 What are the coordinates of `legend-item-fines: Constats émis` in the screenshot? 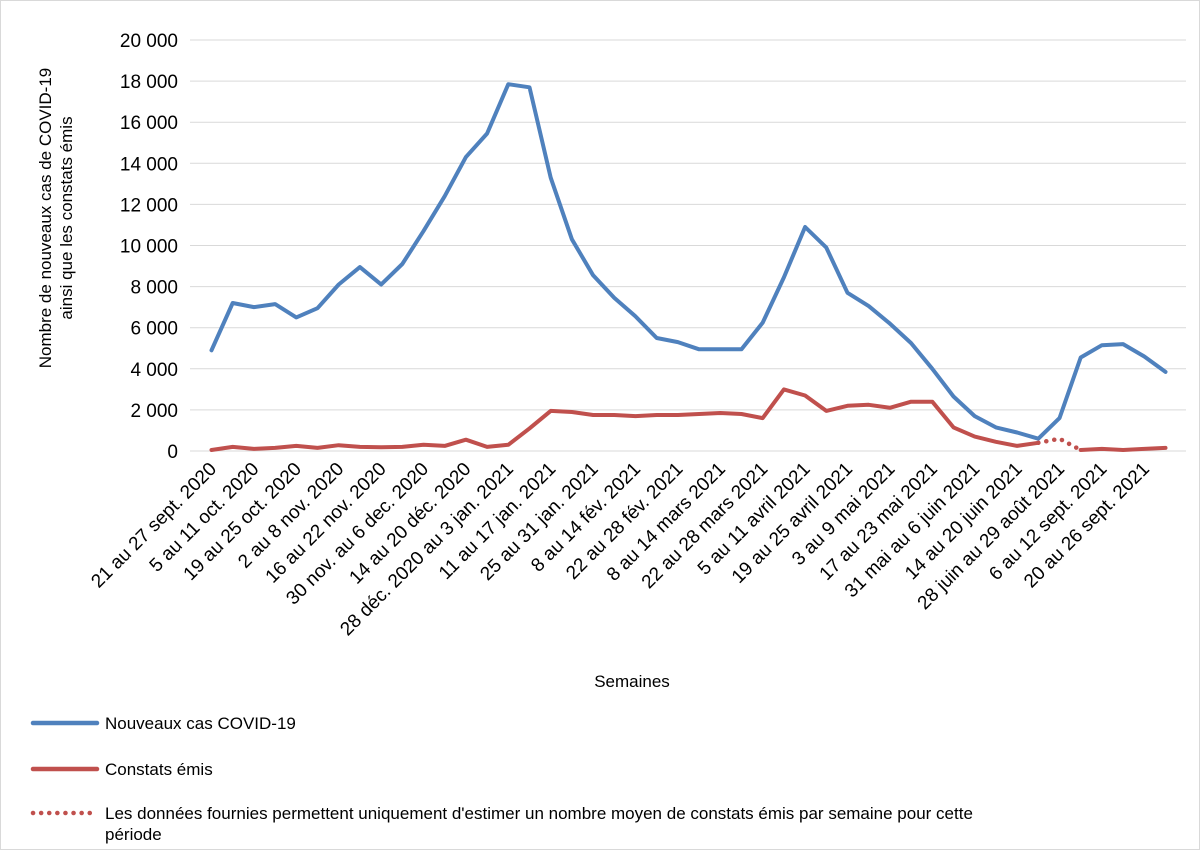 It's located at (121, 769).